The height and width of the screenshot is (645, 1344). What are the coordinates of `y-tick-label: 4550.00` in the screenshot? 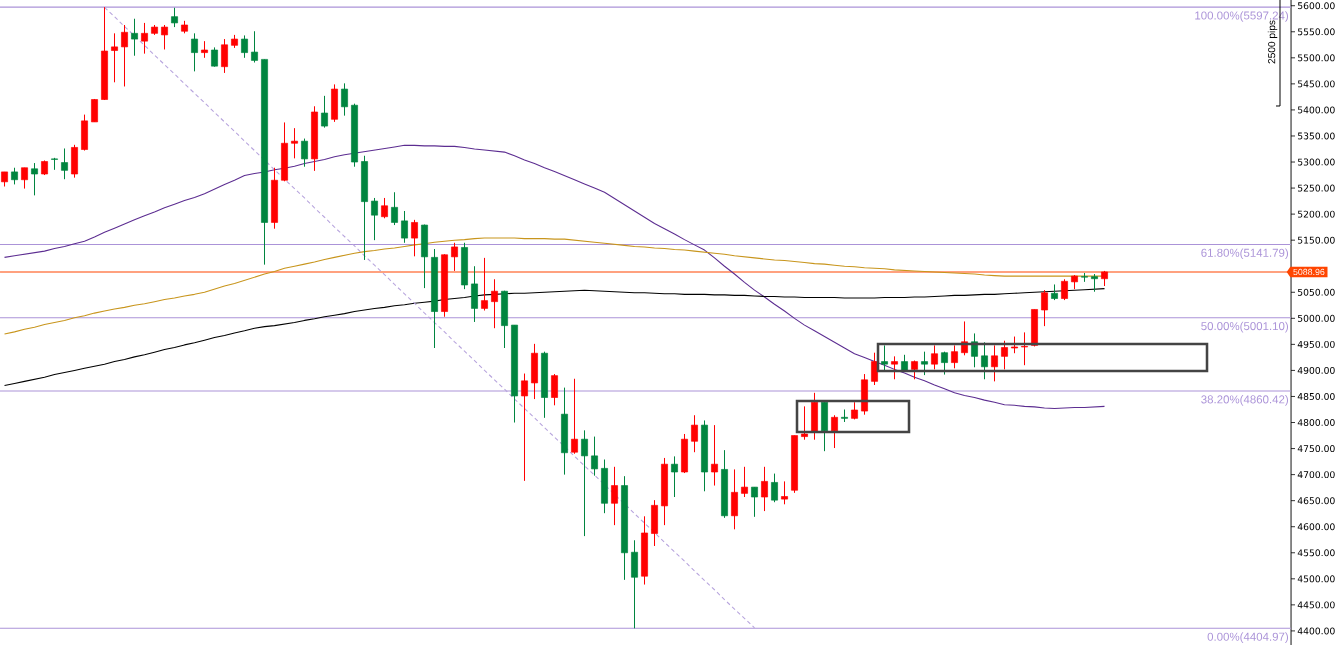 It's located at (1316, 553).